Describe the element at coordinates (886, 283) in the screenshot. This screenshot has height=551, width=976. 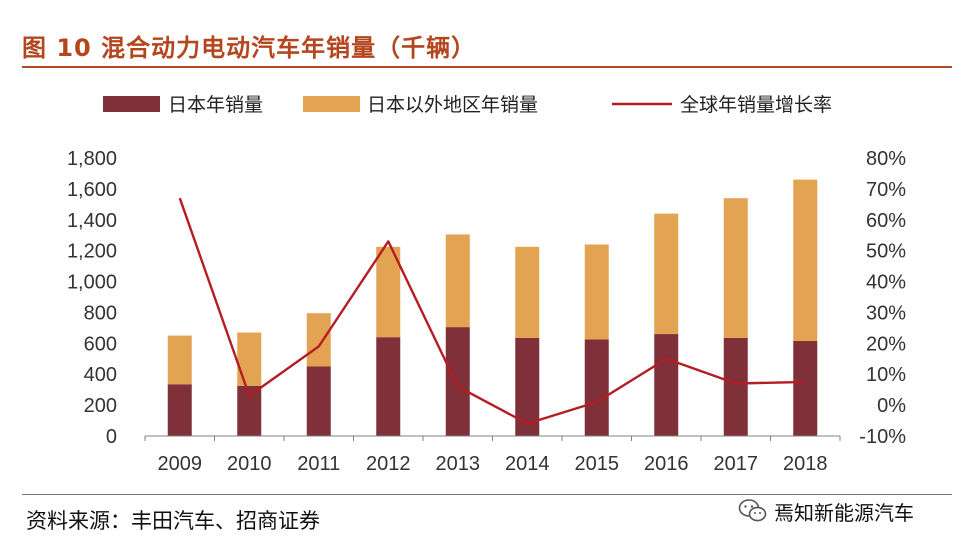
I see `y2-tick-label: 40%` at that location.